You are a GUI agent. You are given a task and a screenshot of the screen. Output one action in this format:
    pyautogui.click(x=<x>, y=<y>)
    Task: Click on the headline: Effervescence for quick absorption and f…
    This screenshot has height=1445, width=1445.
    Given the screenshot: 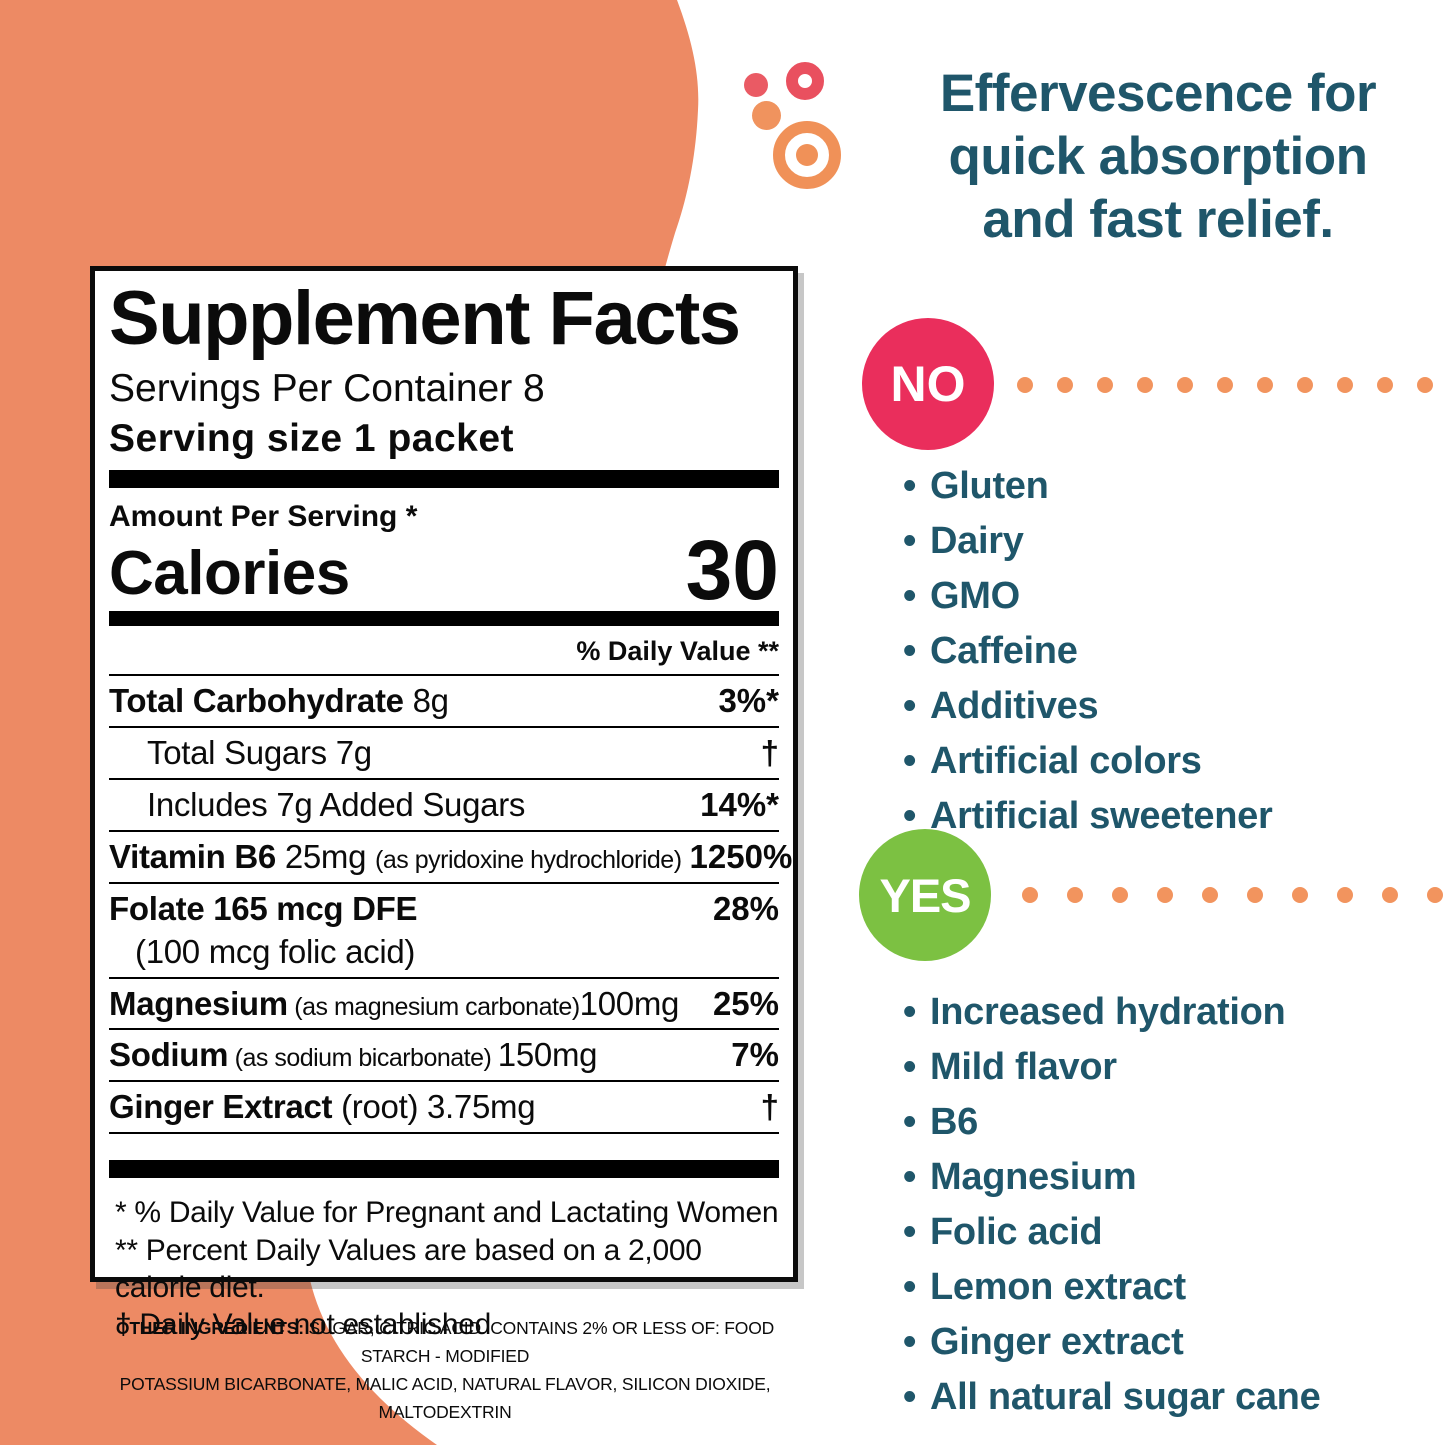 What is the action you would take?
    pyautogui.click(x=1158, y=156)
    